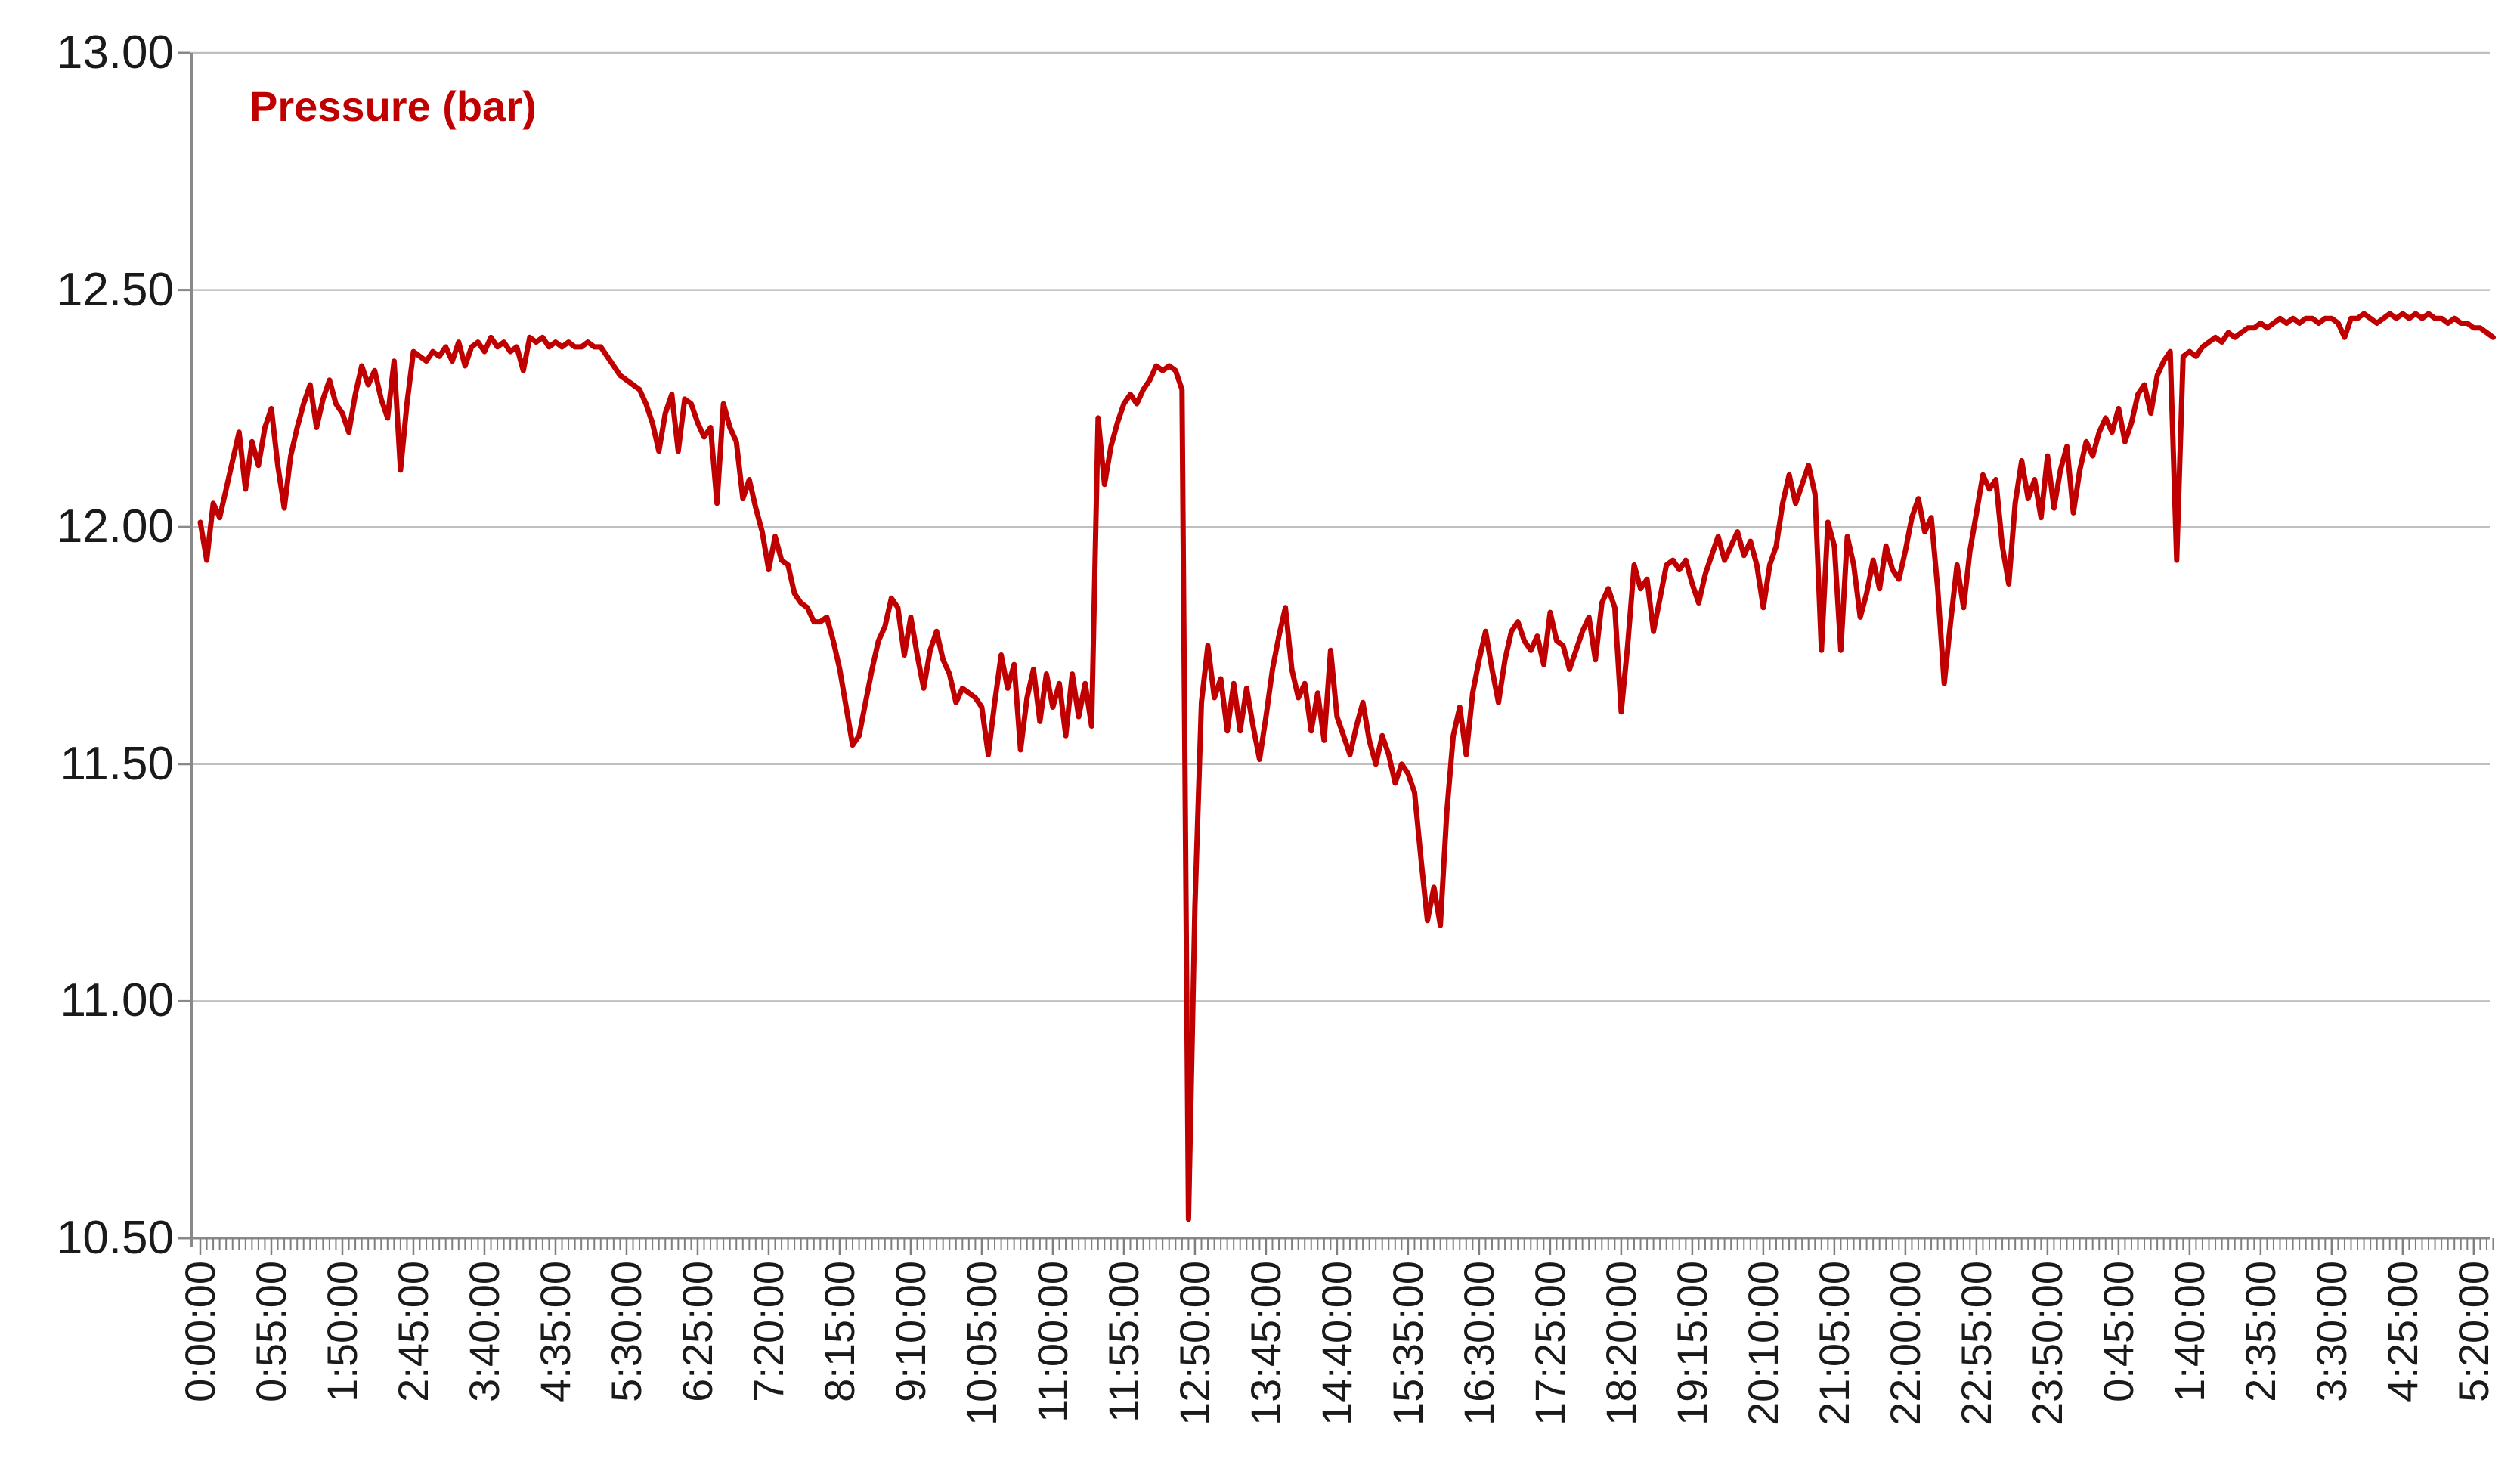  I want to click on y-tick-label: 12.00, so click(115, 526).